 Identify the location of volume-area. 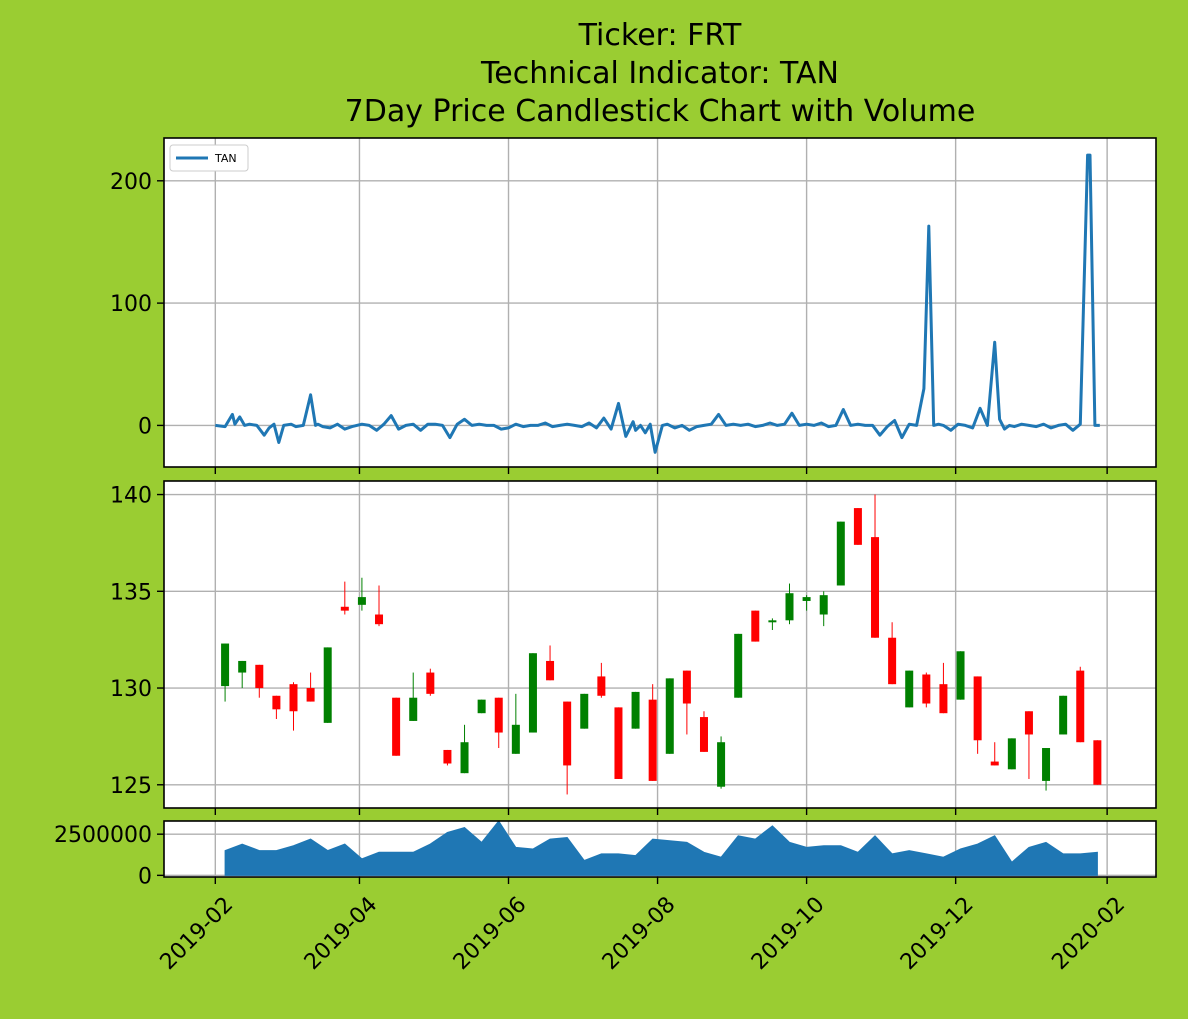
(661, 848).